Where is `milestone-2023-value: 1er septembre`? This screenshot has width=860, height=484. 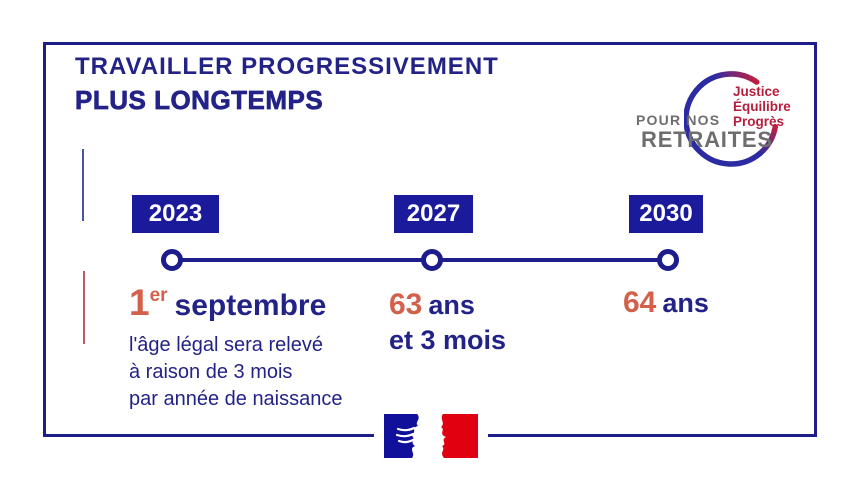
milestone-2023-value: 1er septembre is located at coordinates (236, 303).